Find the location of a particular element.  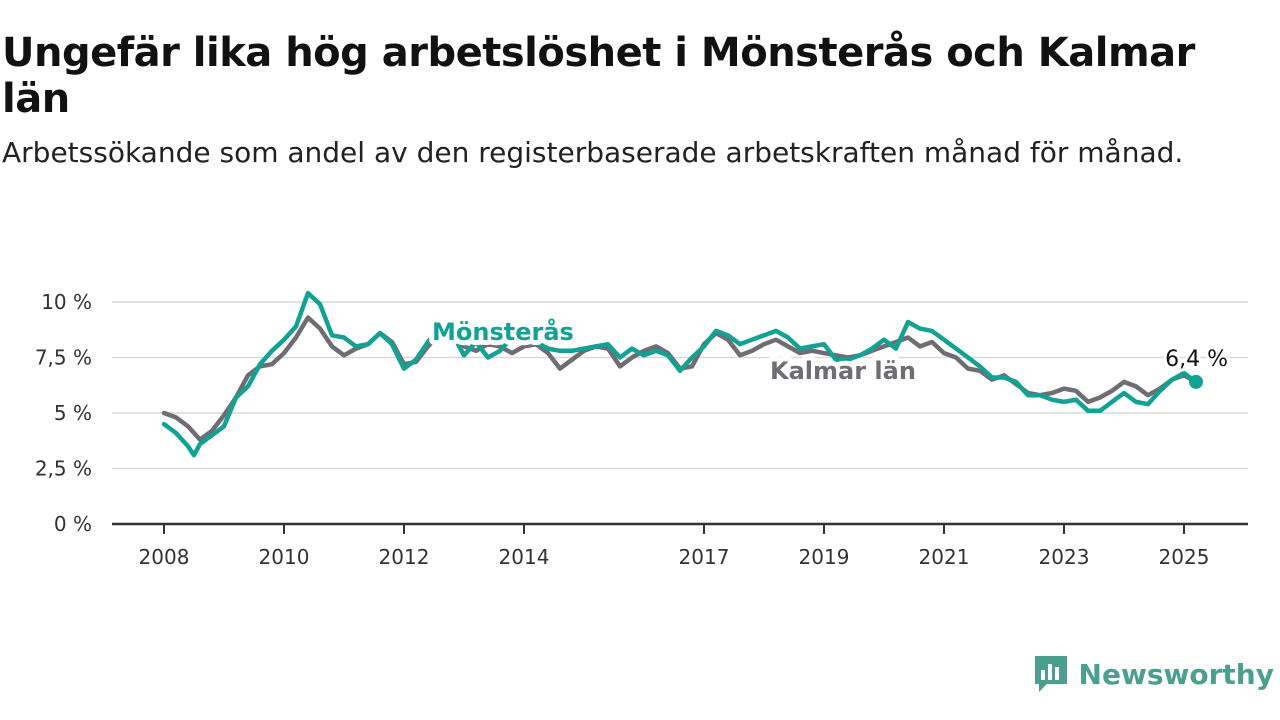

series-line-kalmar-lan is located at coordinates (680, 378).